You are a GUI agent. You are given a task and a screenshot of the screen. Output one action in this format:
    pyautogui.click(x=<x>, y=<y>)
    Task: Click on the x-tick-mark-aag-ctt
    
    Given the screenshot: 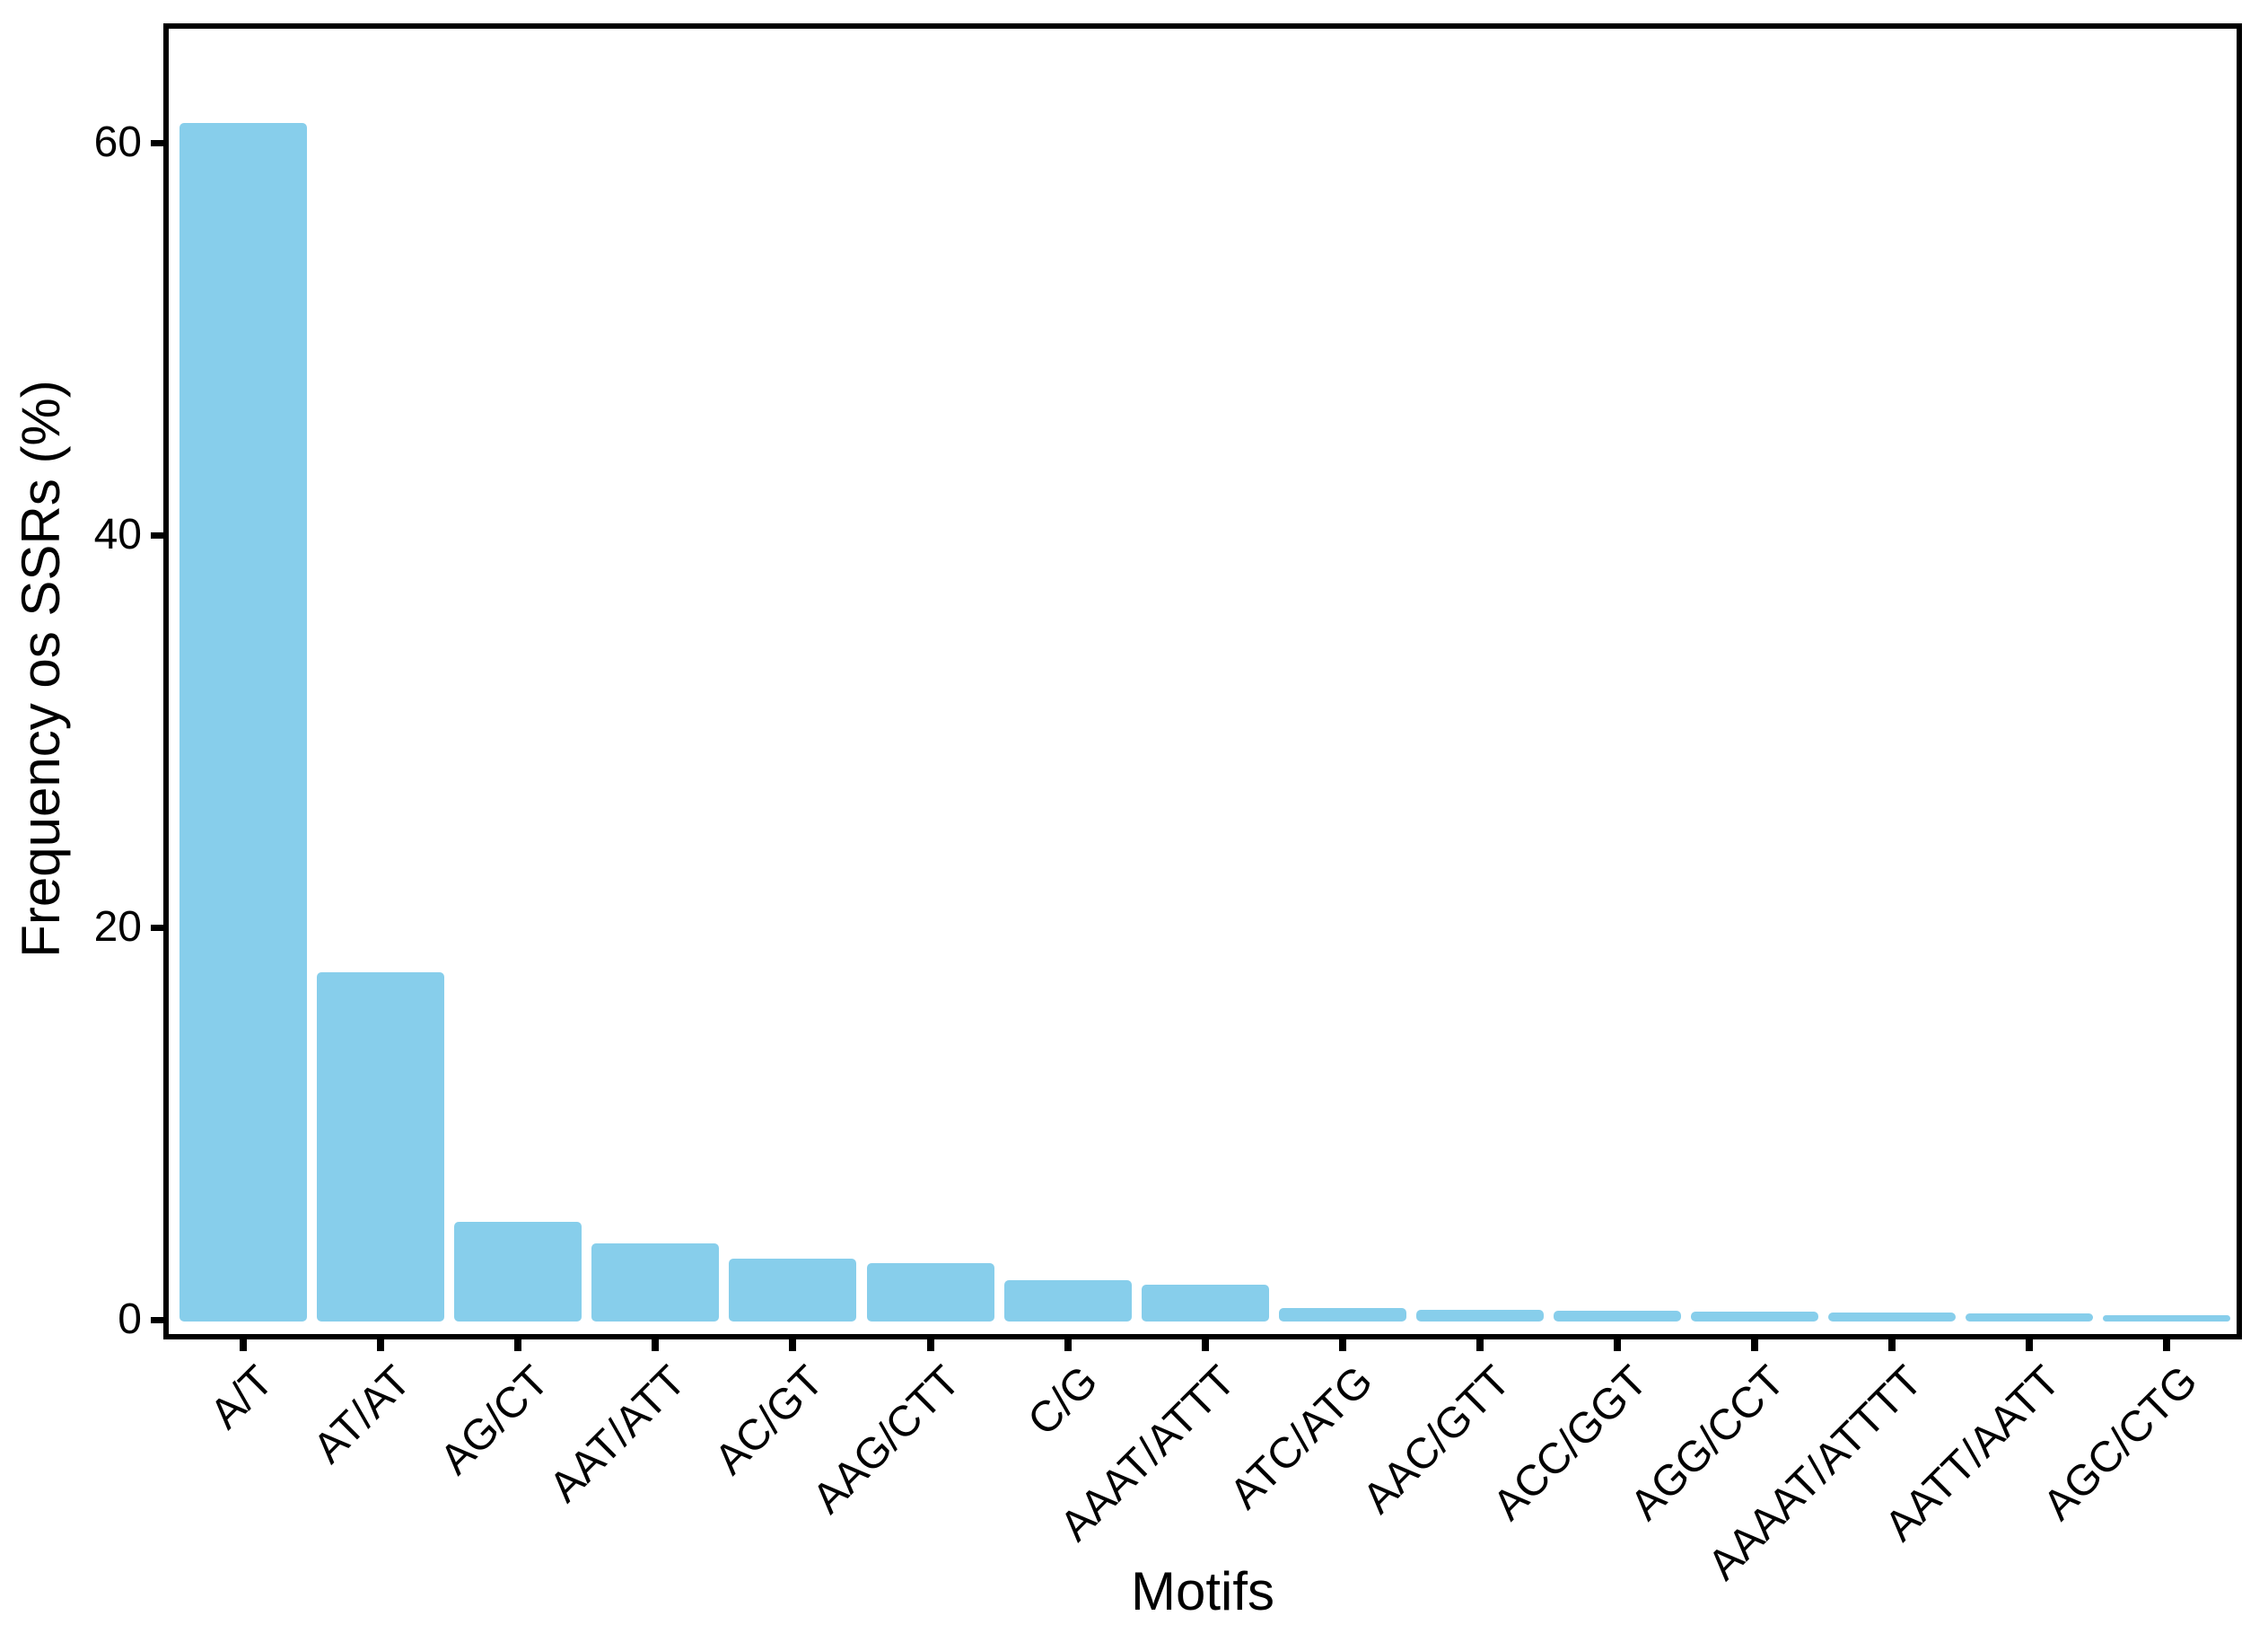 What is the action you would take?
    pyautogui.click(x=930, y=1345)
    